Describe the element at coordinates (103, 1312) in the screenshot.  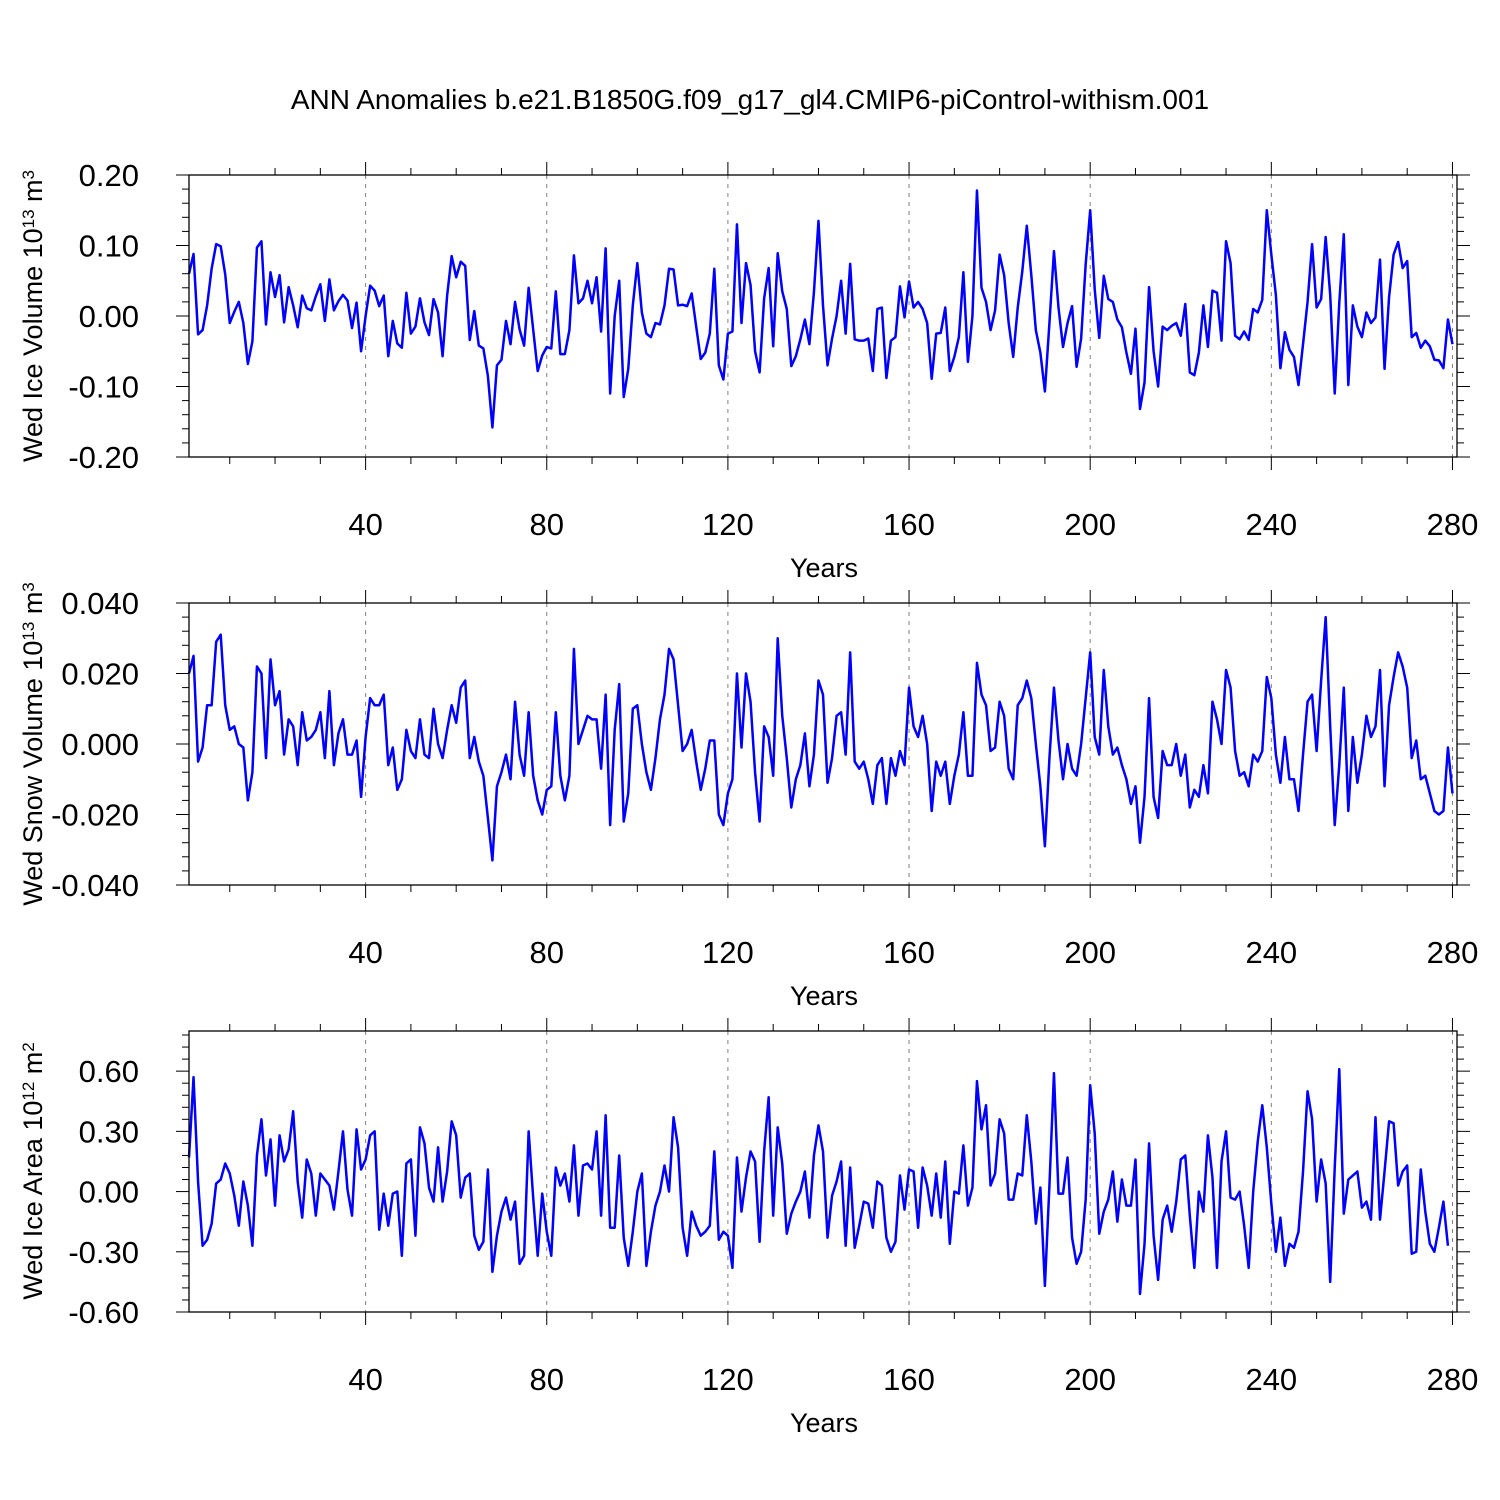
I see `y-tick-label: -0.60` at that location.